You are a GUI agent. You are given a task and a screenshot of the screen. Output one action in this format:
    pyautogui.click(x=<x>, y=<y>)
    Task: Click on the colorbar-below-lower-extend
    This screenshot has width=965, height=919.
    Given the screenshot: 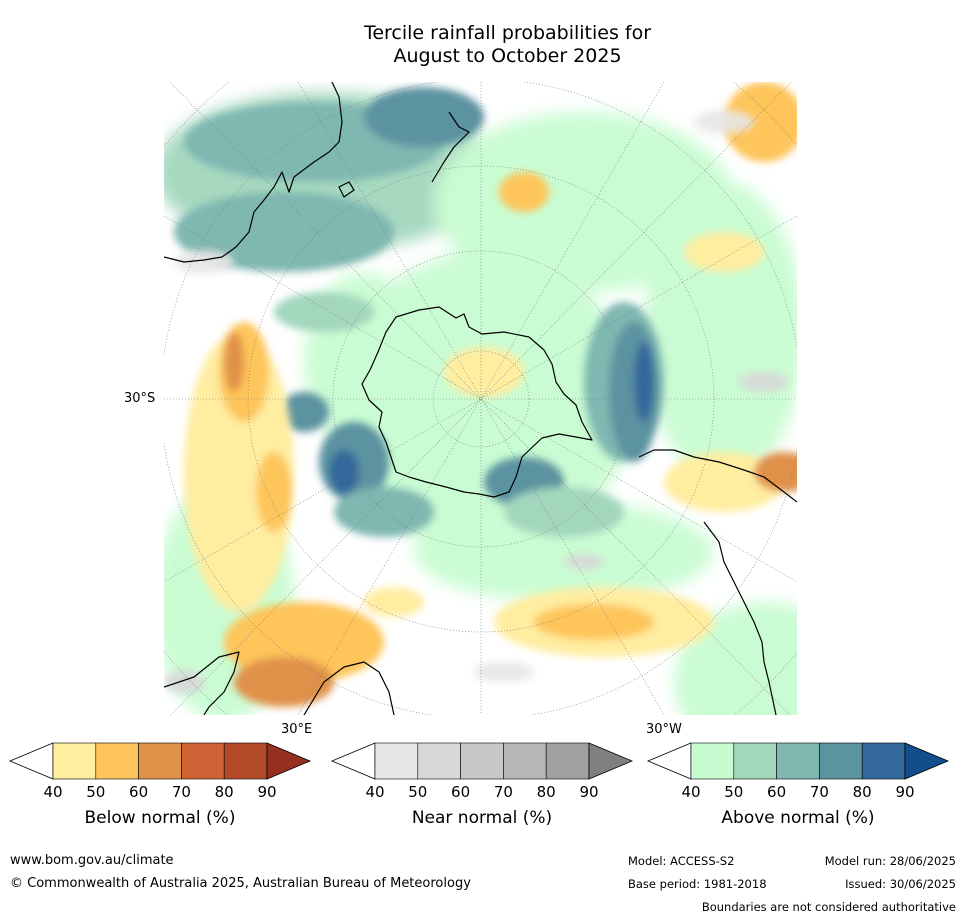 What is the action you would take?
    pyautogui.click(x=31, y=761)
    